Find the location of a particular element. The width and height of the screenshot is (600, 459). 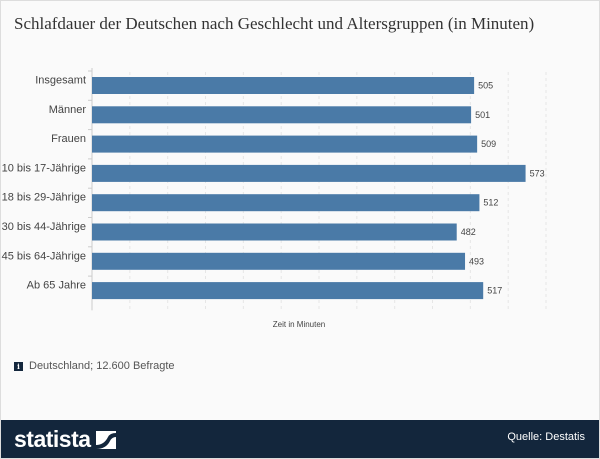

category-label: 45 bis 64-Jährige is located at coordinates (44, 256).